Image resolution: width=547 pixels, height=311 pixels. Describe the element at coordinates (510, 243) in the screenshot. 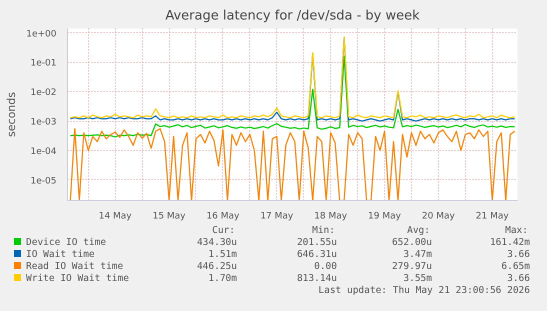

I see `text: 161.42m` at that location.